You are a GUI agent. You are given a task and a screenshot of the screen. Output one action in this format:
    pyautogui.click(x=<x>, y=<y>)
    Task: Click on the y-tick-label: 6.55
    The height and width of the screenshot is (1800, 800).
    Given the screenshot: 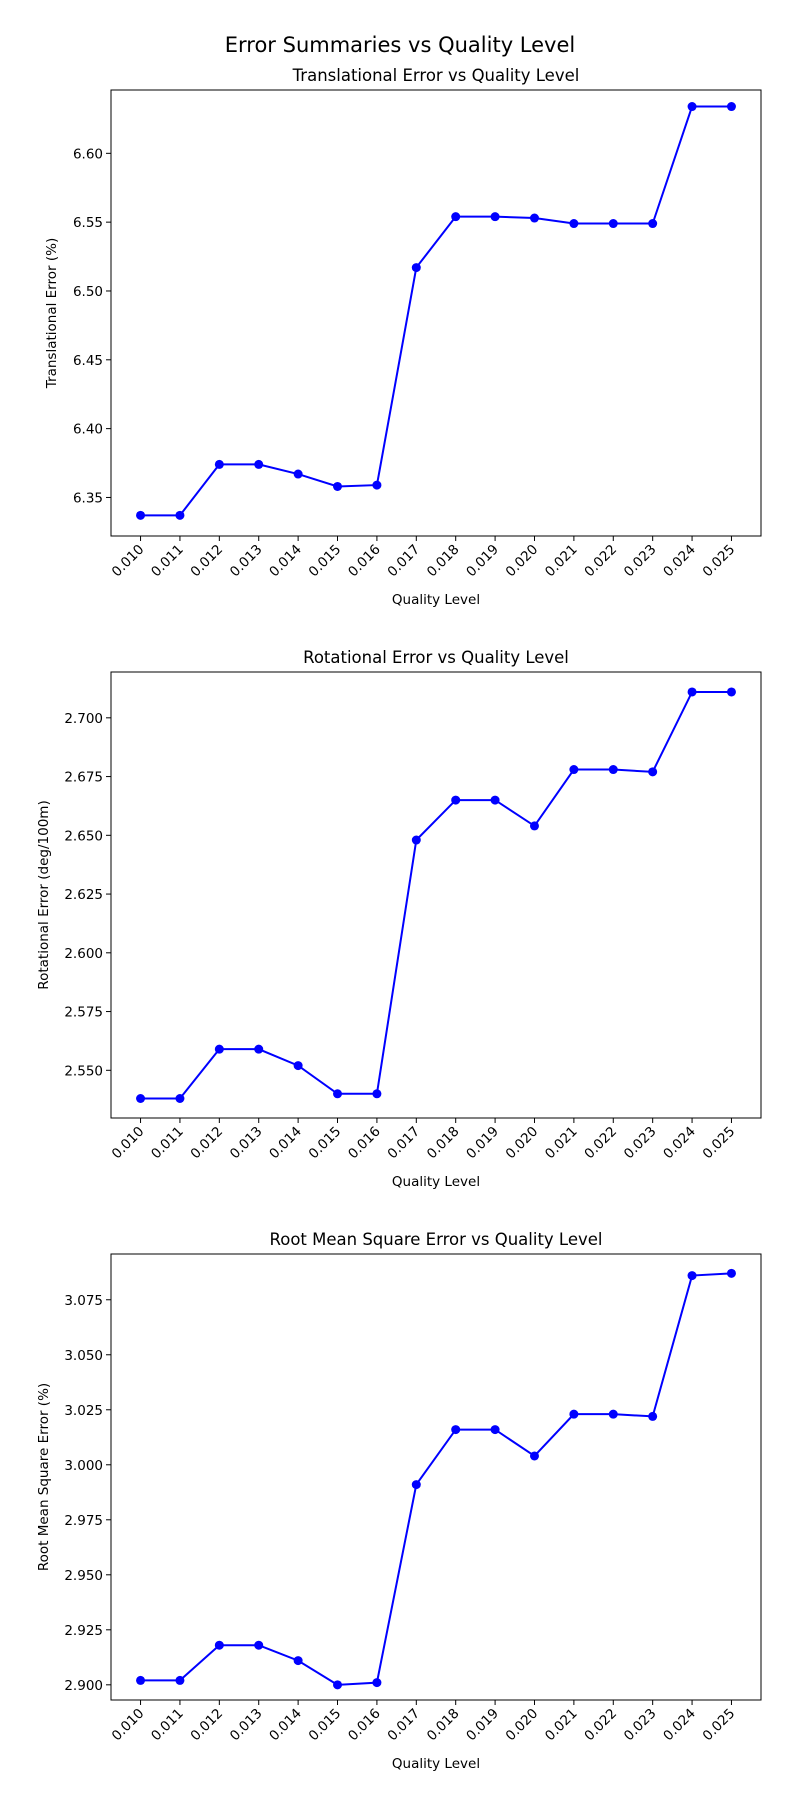 What is the action you would take?
    pyautogui.click(x=88, y=223)
    